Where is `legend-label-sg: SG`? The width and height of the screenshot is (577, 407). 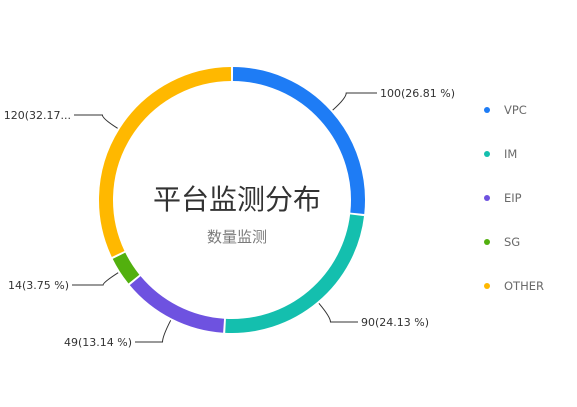 legend-label-sg: SG is located at coordinates (512, 242).